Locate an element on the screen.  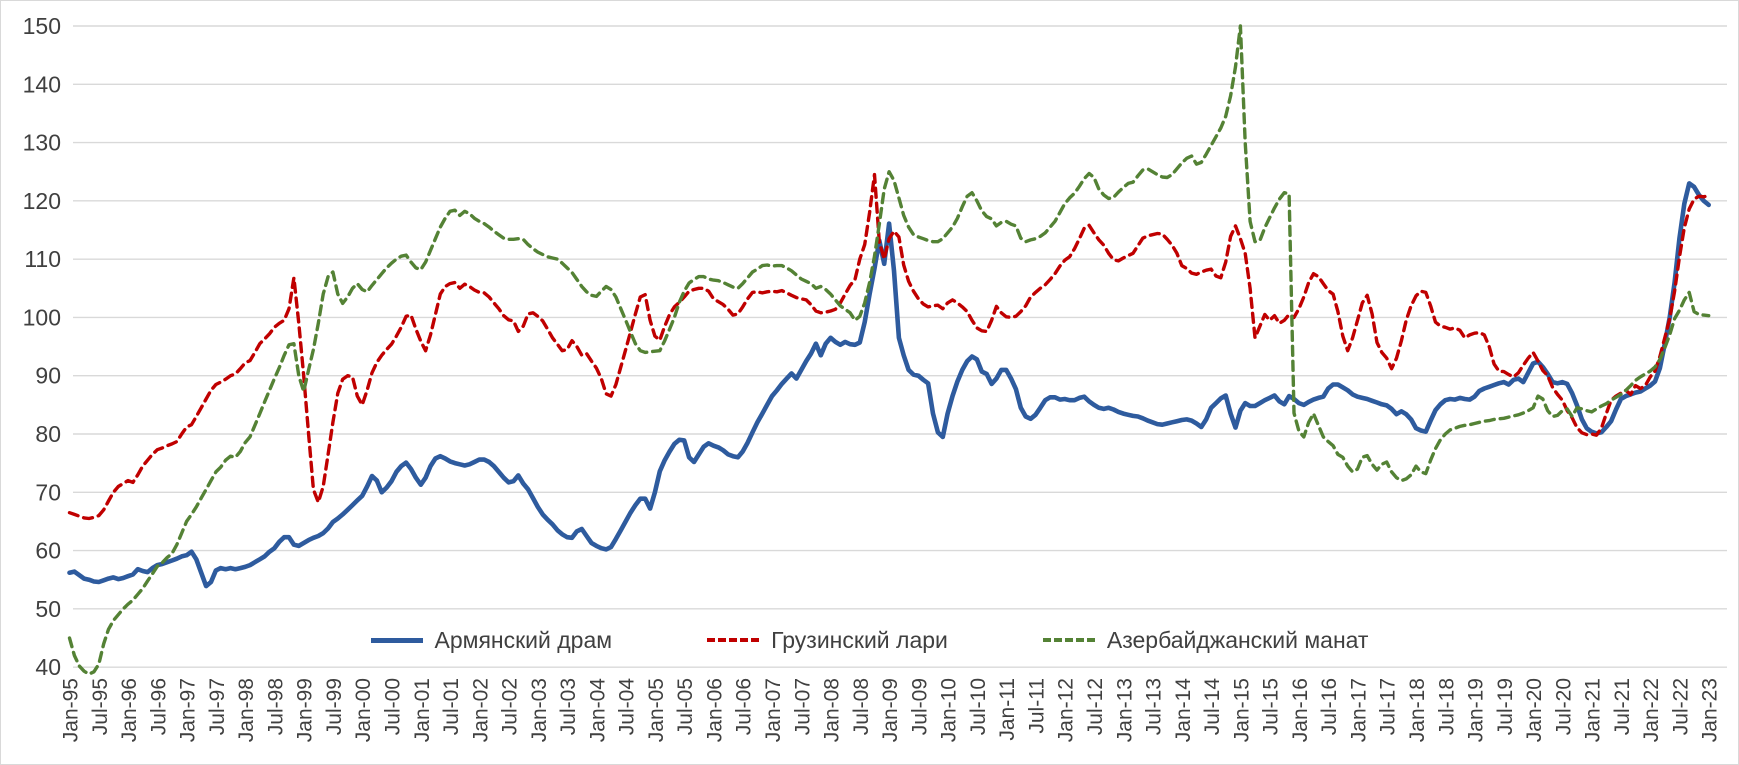
svg-text: 60 is located at coordinates (48, 551).